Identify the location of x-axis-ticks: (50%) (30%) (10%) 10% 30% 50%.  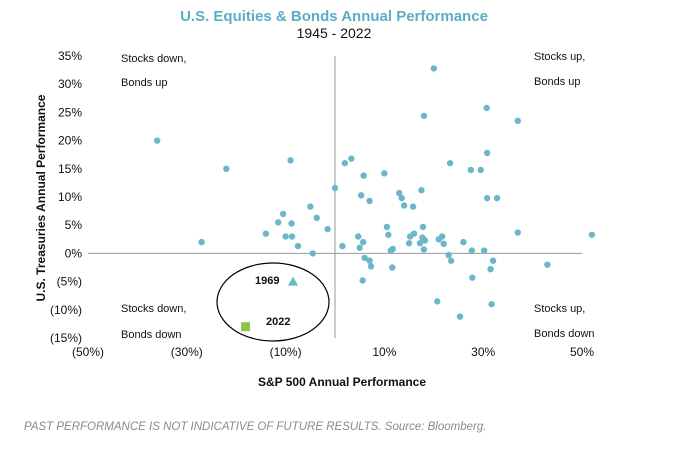
(333, 352).